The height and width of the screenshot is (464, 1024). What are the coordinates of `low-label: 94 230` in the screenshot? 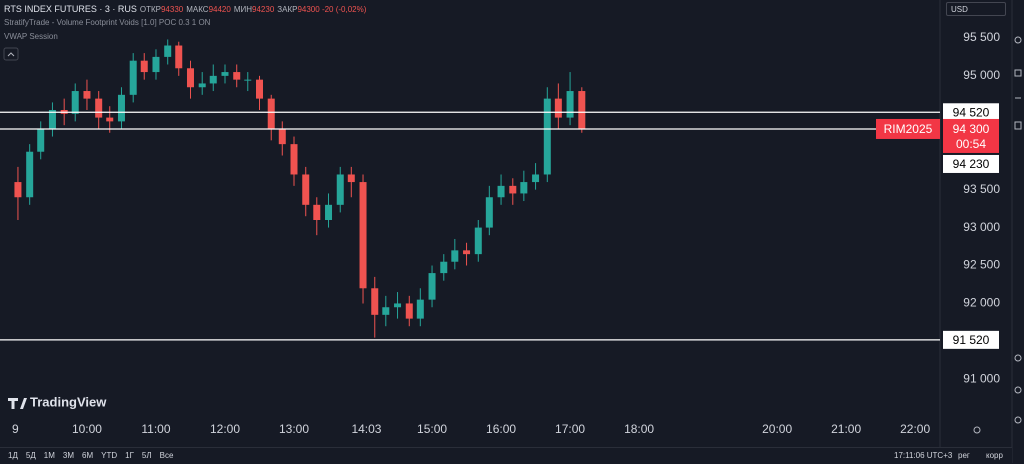 It's located at (971, 164).